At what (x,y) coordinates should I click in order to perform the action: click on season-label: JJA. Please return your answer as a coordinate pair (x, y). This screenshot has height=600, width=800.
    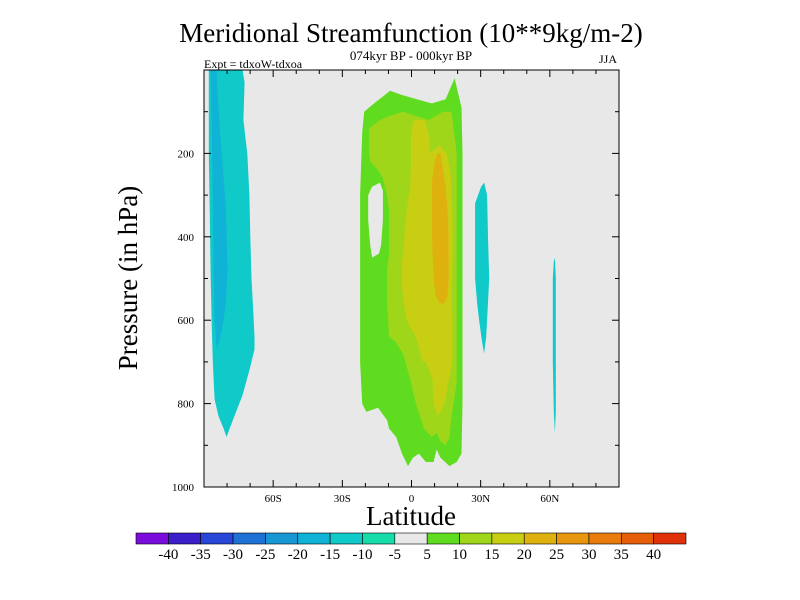
    Looking at the image, I should click on (608, 59).